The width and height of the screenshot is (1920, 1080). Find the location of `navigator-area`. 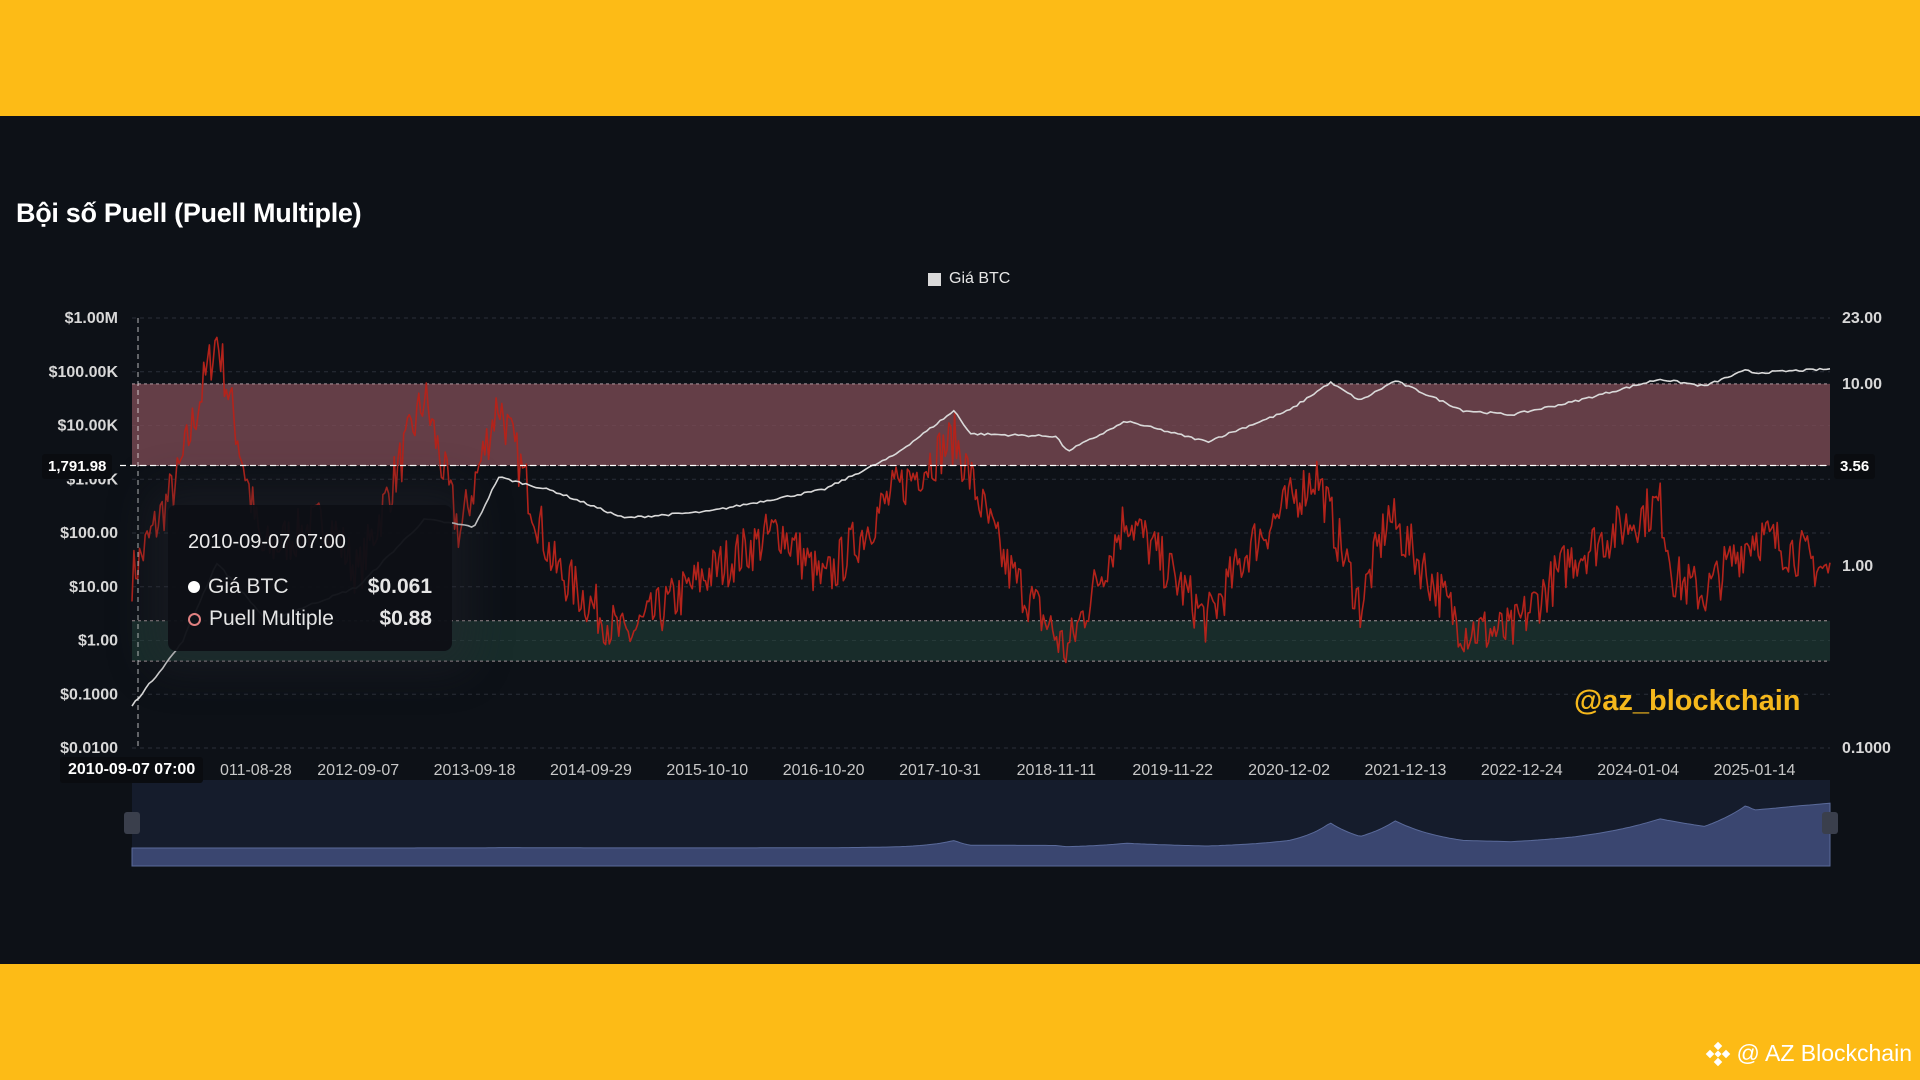

navigator-area is located at coordinates (981, 834).